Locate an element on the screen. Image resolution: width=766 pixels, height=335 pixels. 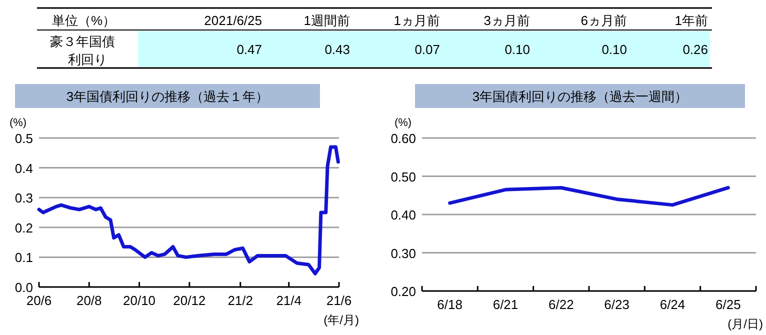
x-tick-label: 6/22 is located at coordinates (561, 304).